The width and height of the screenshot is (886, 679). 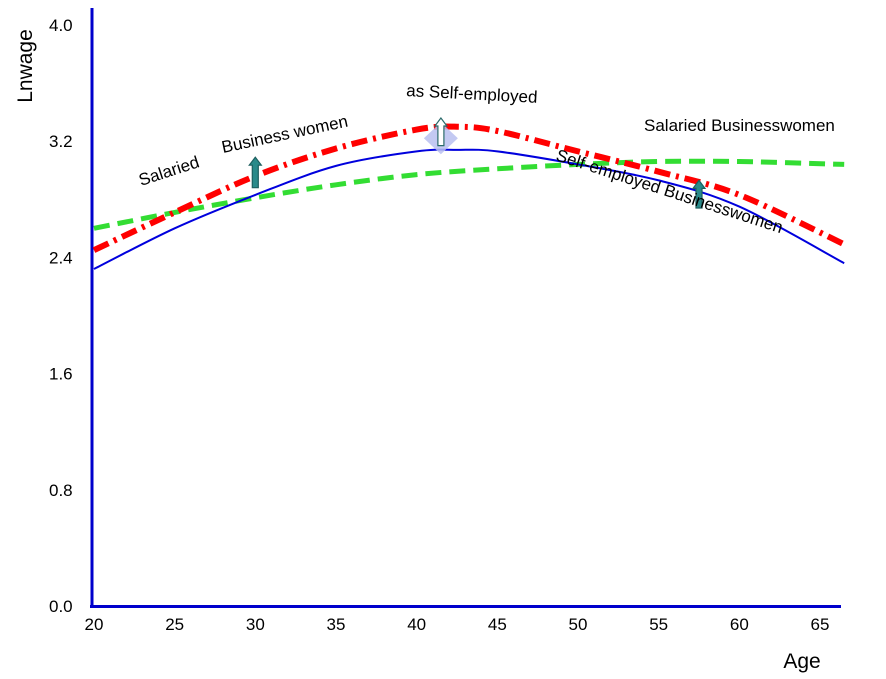 I want to click on y-tick-label: 0.0, so click(x=61, y=606).